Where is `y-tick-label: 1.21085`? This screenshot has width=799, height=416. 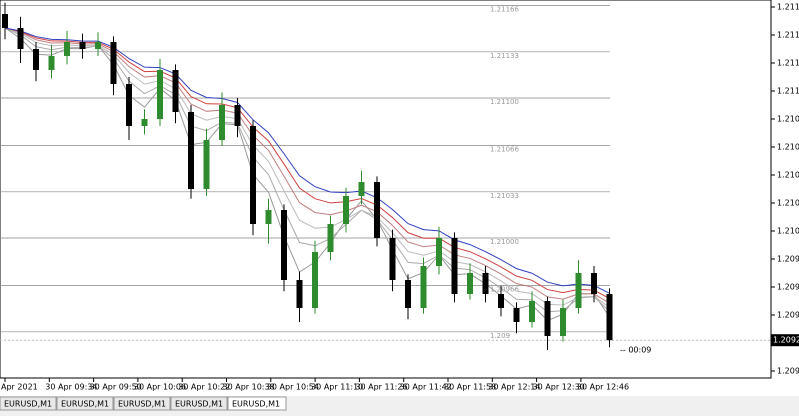
y-tick-label: 1.21085 is located at coordinates (788, 119).